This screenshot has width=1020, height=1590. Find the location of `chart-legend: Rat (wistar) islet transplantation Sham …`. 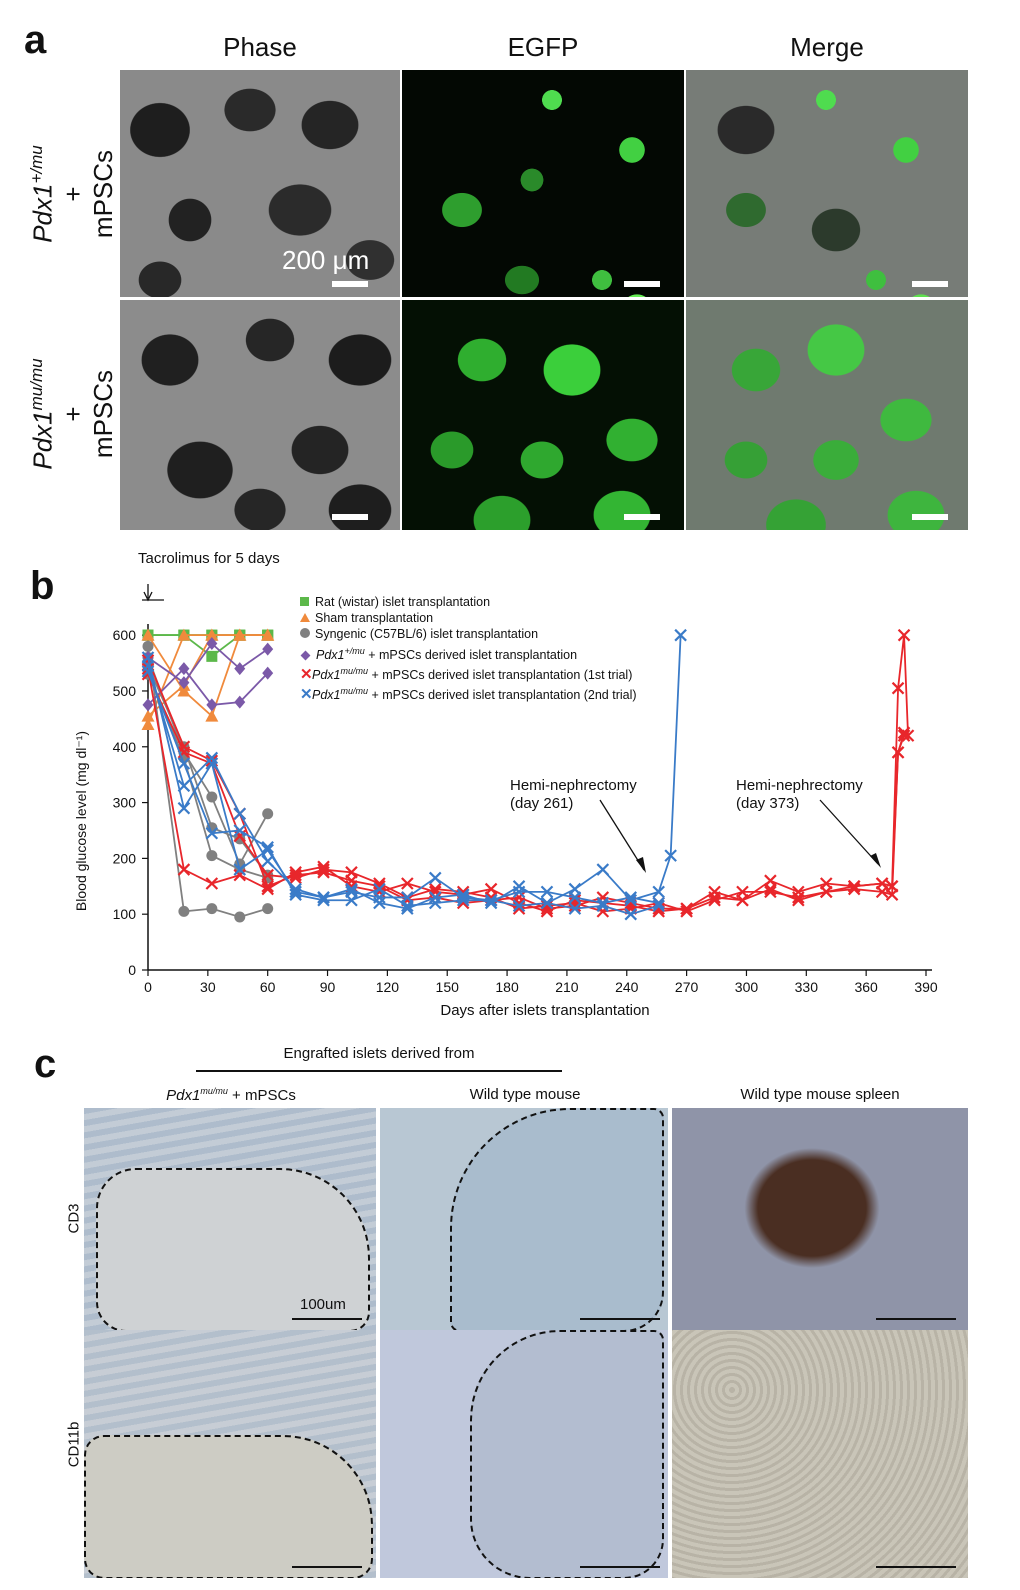

chart-legend: Rat (wistar) islet transplantation Sham … is located at coordinates (468, 649).